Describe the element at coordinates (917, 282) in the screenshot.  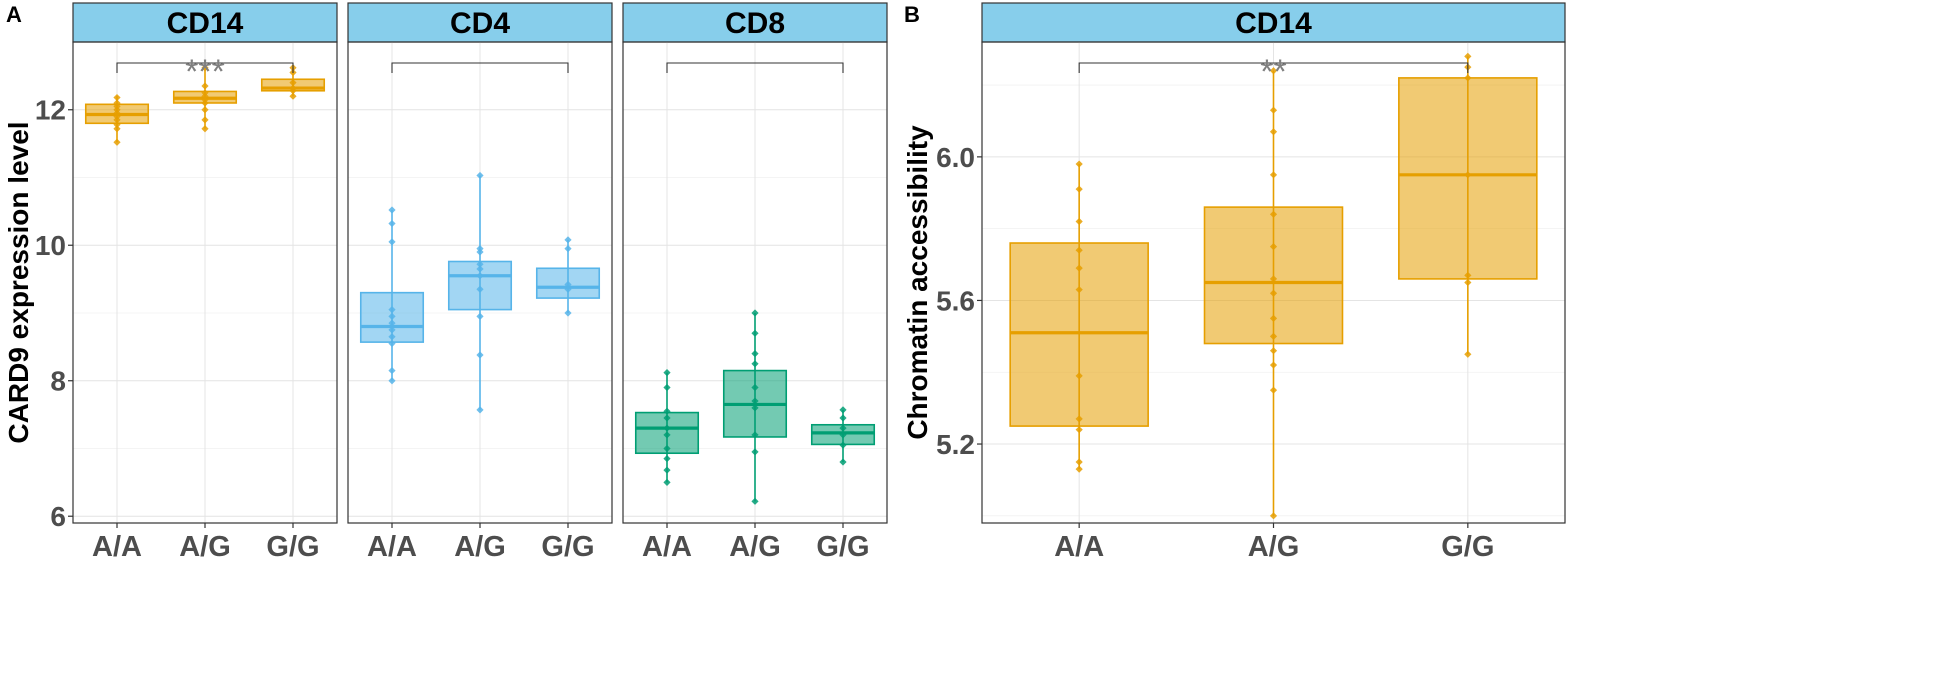
I see `y-axis-title: Chromatin accessibility` at that location.